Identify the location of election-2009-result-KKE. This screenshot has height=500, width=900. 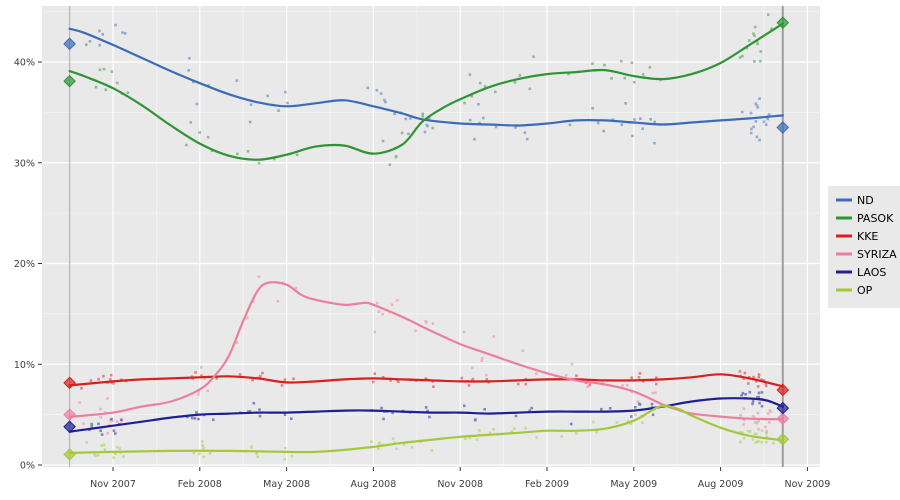
(783, 390).